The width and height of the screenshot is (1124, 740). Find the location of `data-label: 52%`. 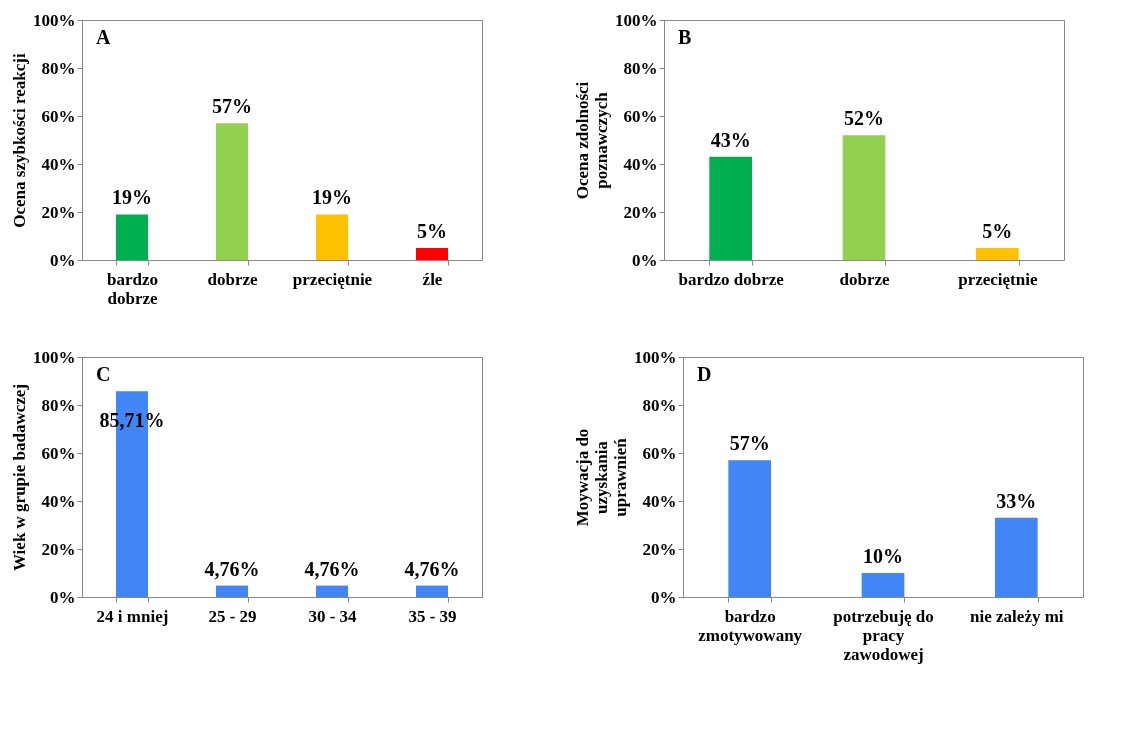

data-label: 52% is located at coordinates (864, 118).